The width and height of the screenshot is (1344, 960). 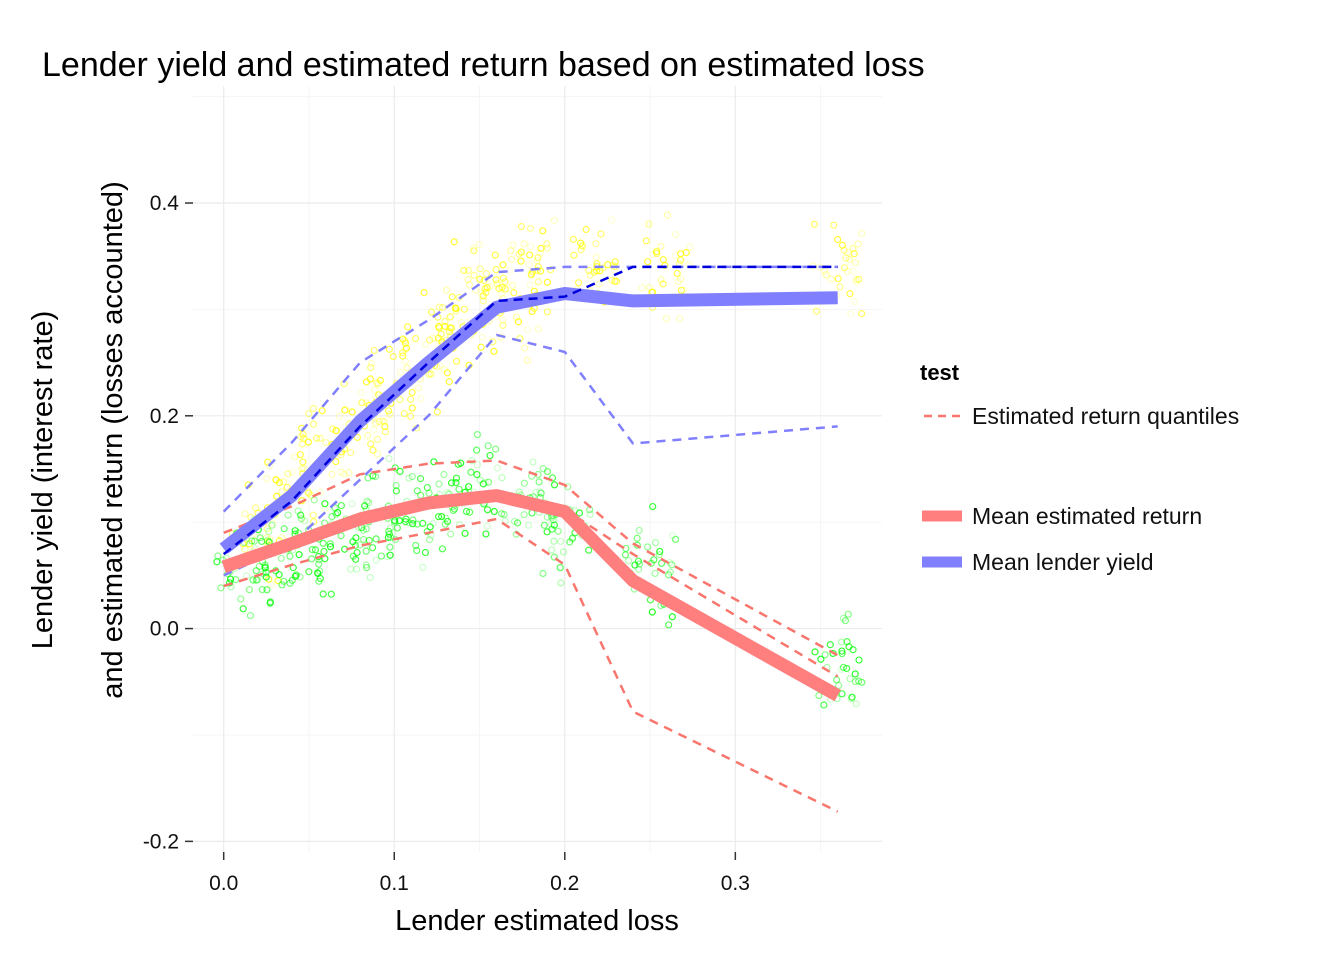 I want to click on y-axis: -0.2 0.0 0.2 0.4, so click(x=168, y=522).